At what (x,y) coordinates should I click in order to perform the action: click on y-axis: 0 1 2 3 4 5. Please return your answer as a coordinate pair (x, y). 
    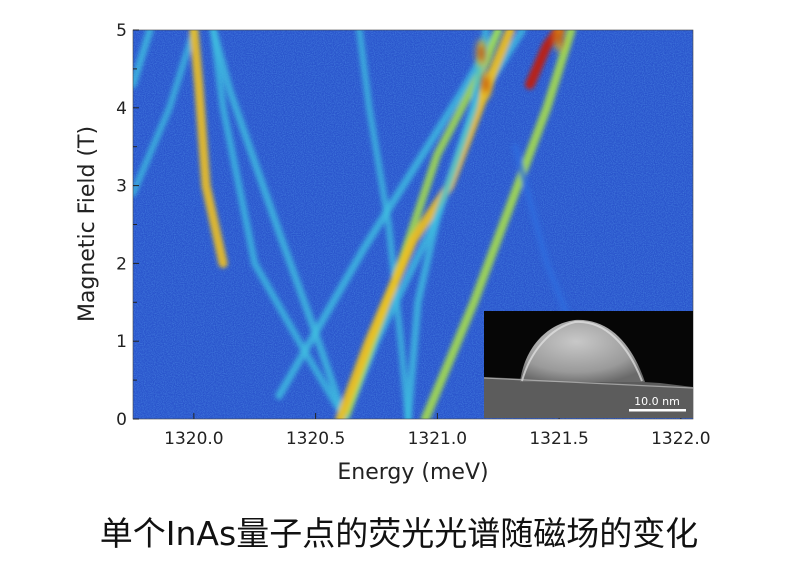
    Looking at the image, I should click on (127, 225).